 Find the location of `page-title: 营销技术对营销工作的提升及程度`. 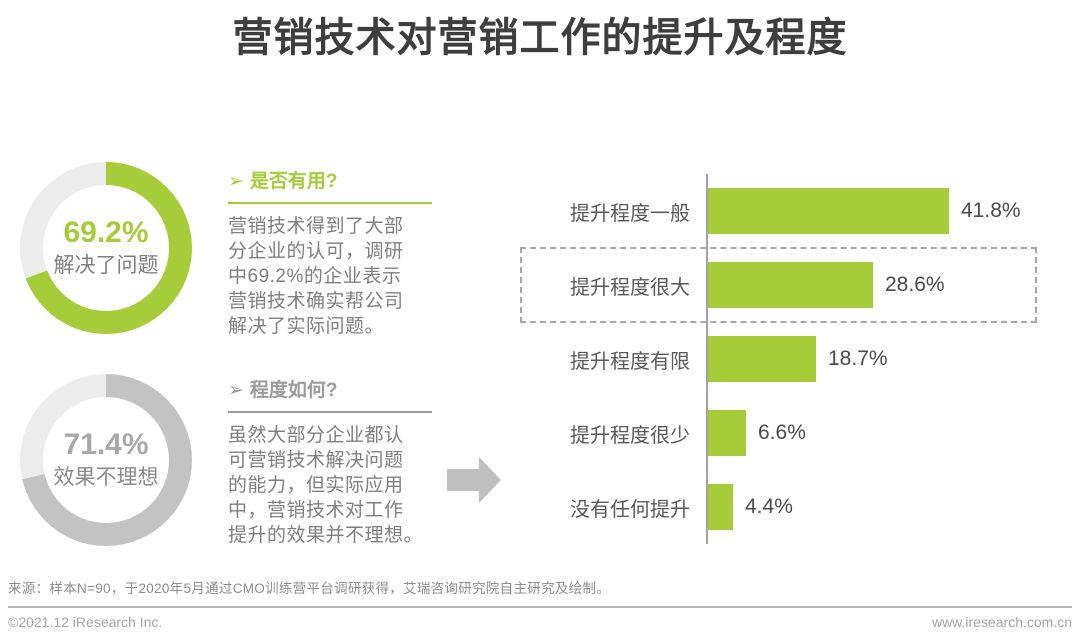

page-title: 营销技术对营销工作的提升及程度 is located at coordinates (540, 38).